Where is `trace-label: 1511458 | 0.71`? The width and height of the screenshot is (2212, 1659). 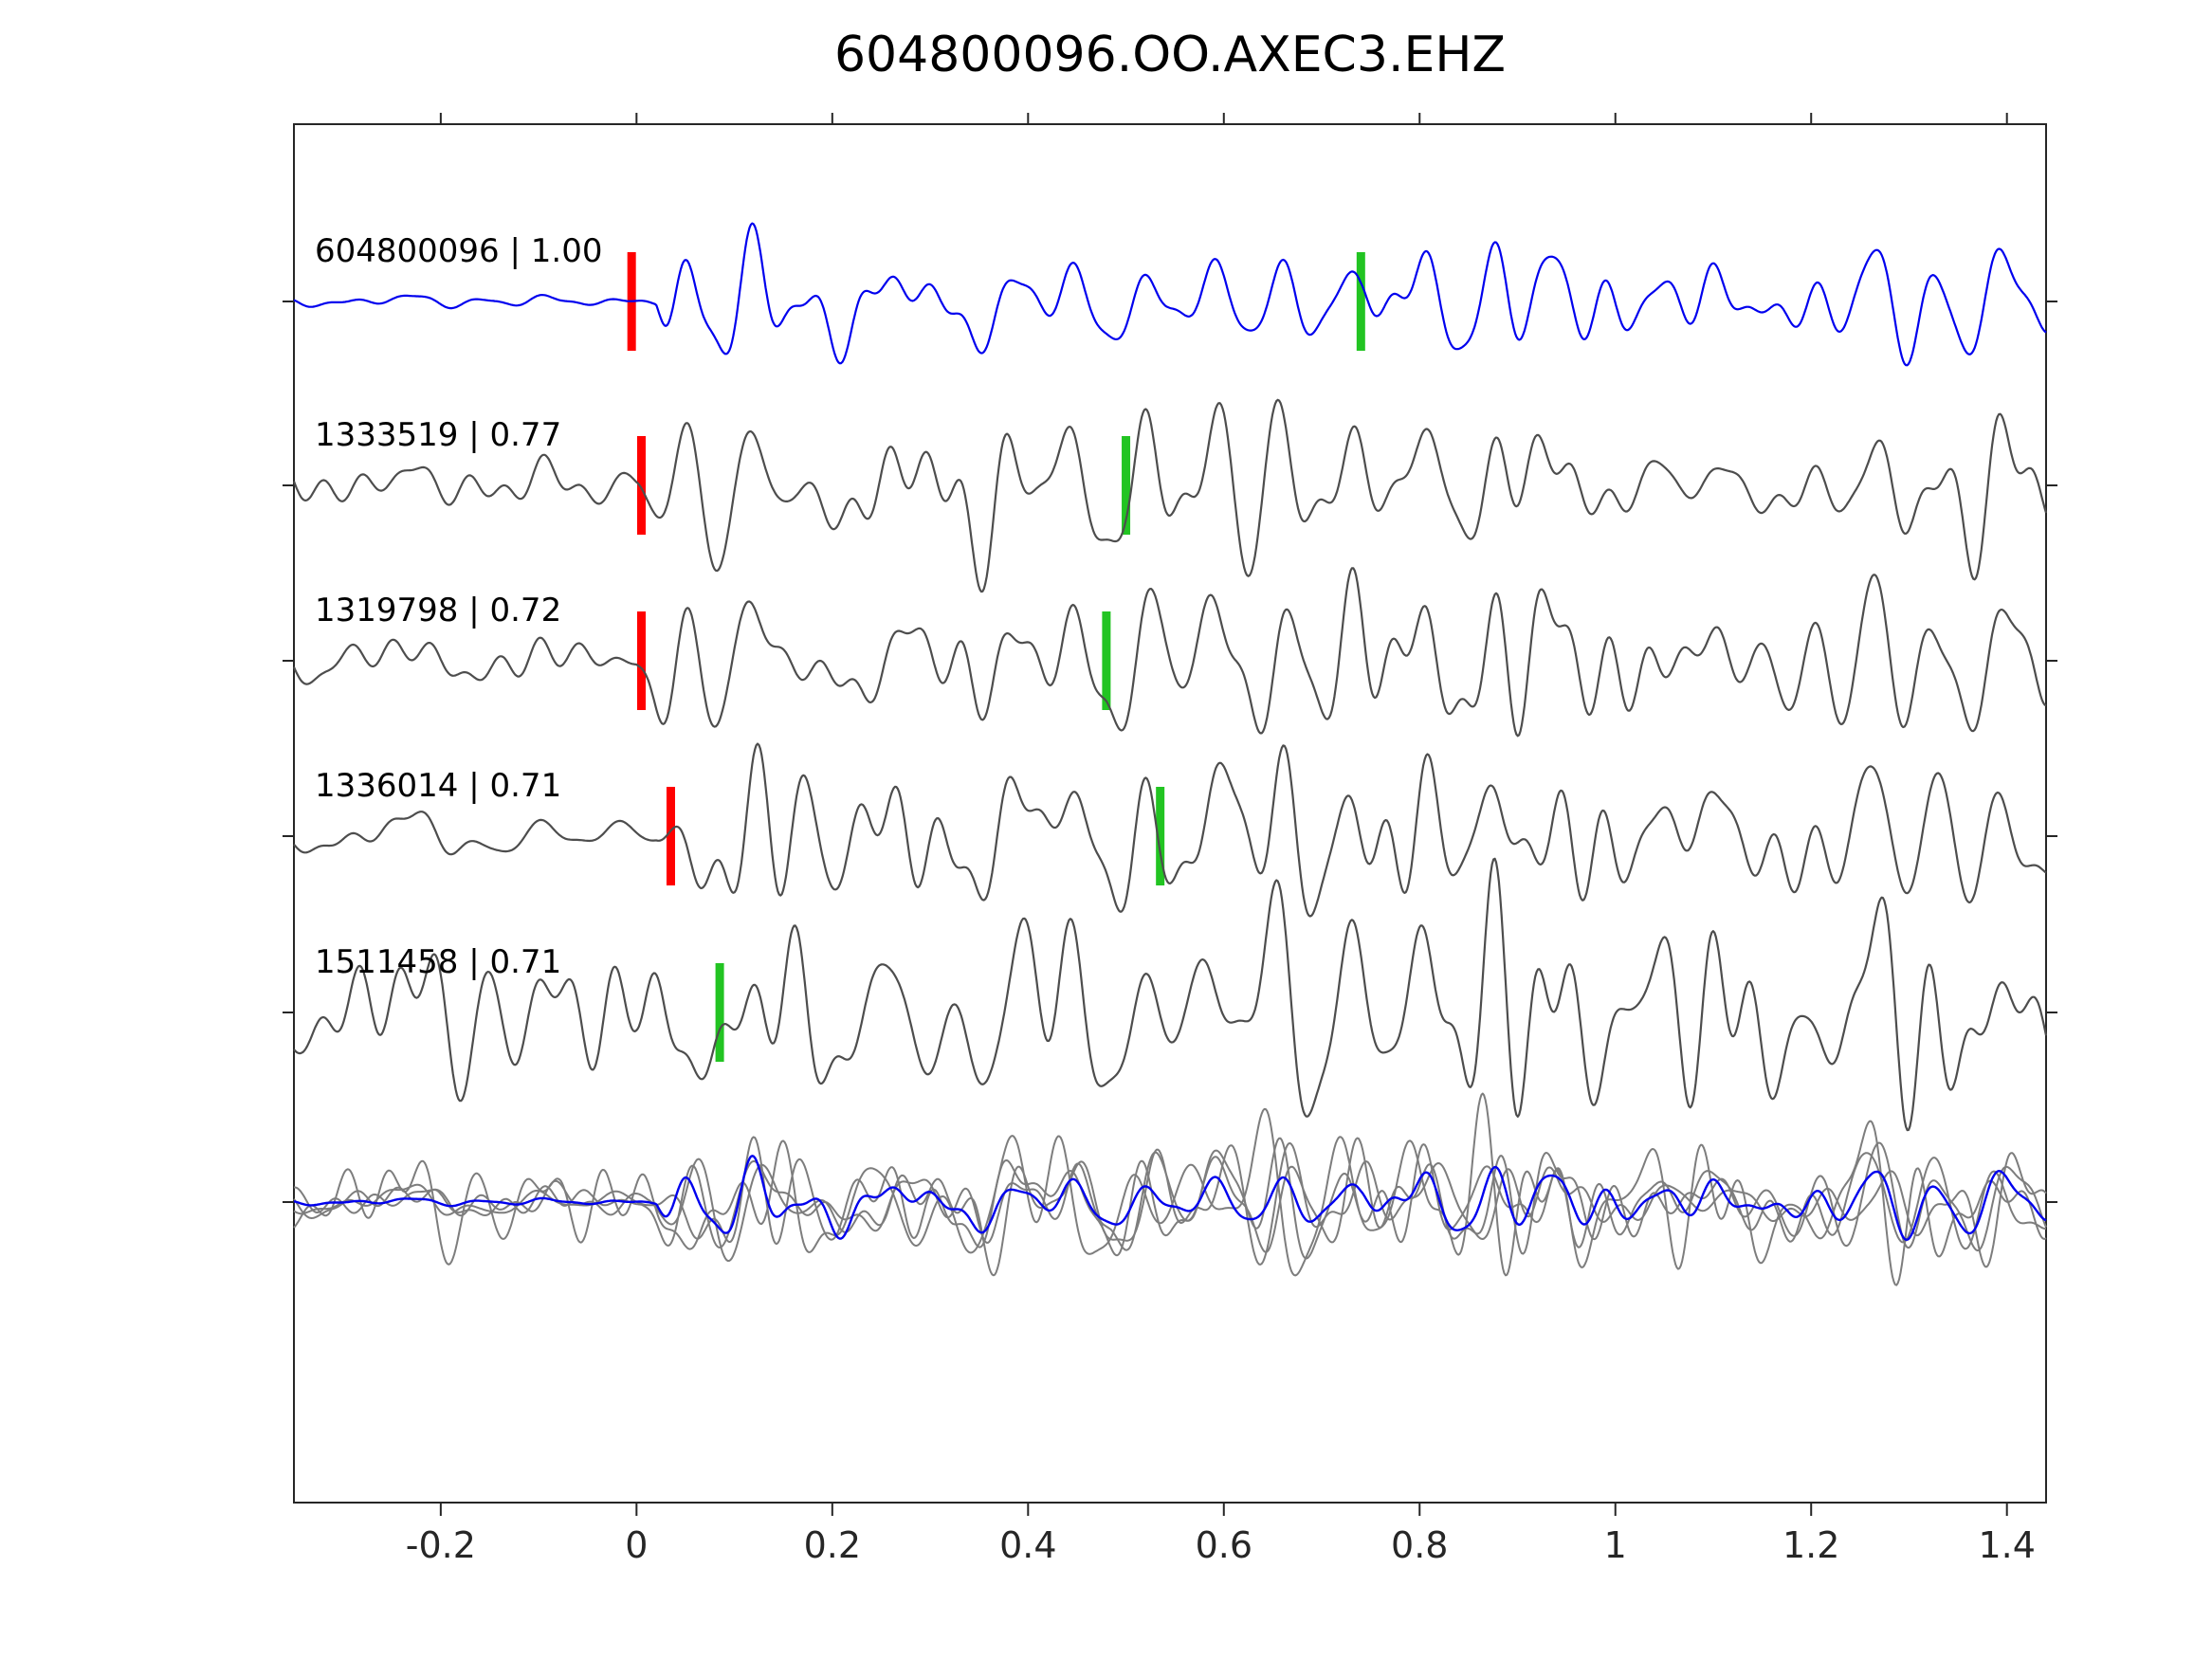
trace-label: 1511458 | 0.71 is located at coordinates (438, 962).